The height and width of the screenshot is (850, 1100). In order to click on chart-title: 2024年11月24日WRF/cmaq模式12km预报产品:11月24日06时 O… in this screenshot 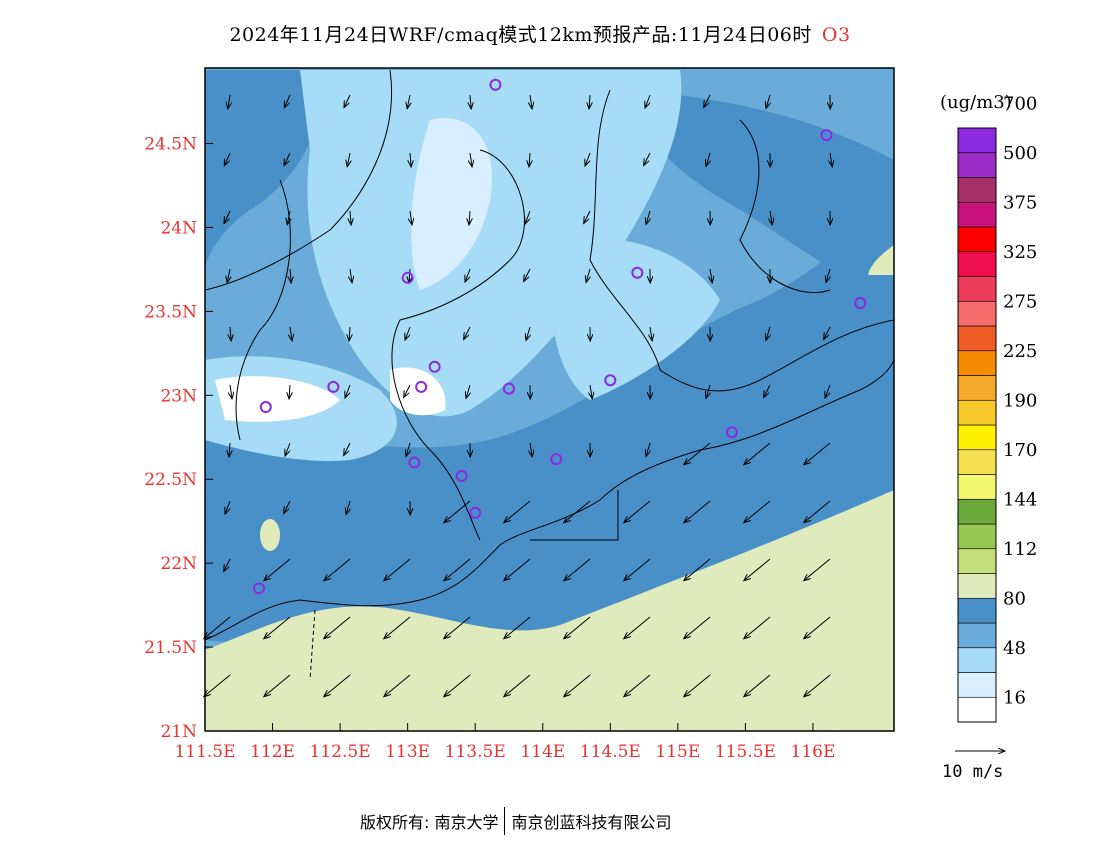, I will do `click(540, 33)`.